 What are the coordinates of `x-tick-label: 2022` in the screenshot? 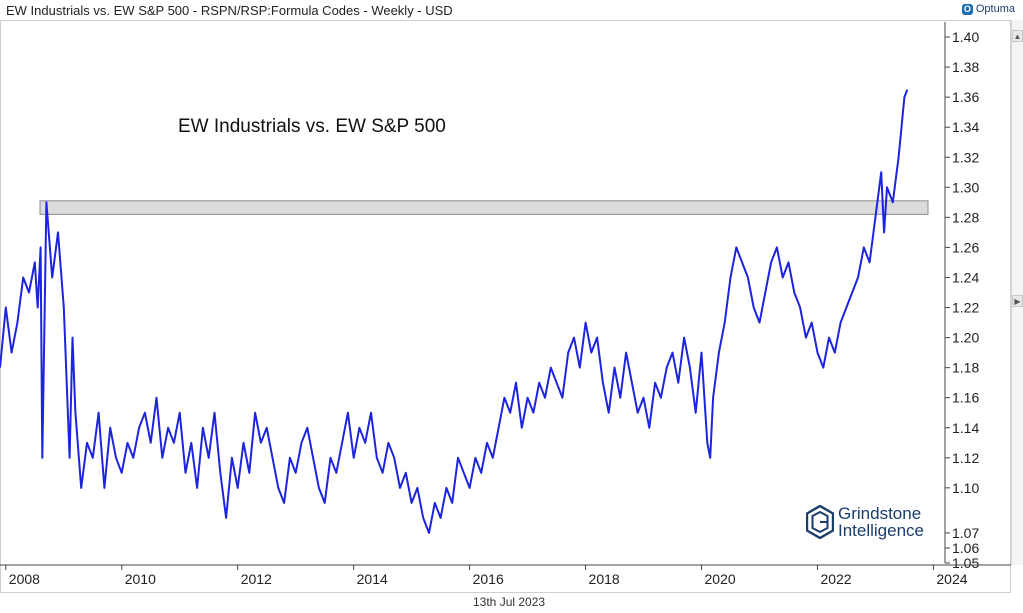 It's located at (835, 579).